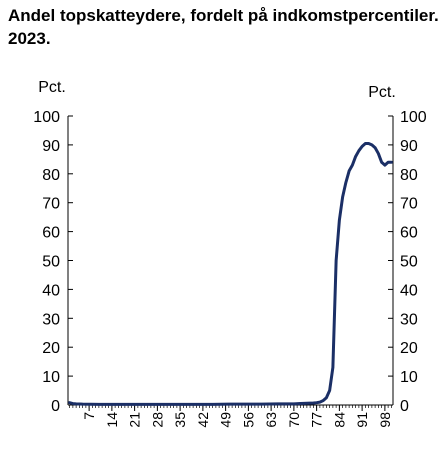  Describe the element at coordinates (51, 204) in the screenshot. I see `y-tick-label-left: 70` at that location.